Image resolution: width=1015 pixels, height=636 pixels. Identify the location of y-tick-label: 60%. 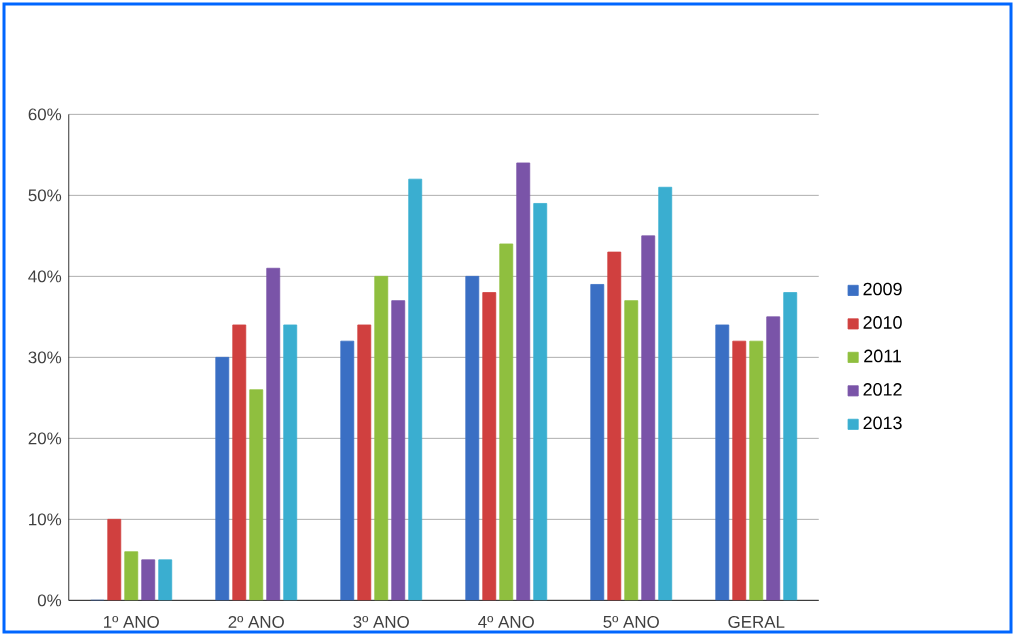
(45, 114).